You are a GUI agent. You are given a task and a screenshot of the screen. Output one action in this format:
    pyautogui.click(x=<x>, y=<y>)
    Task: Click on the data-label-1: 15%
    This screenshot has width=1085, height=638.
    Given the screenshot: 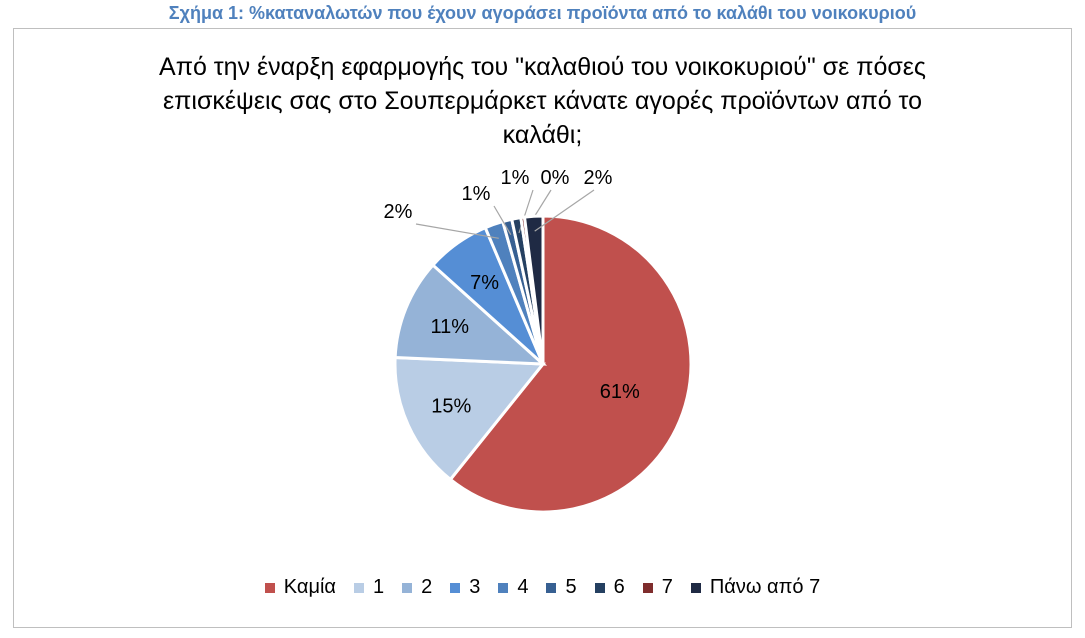 What is the action you would take?
    pyautogui.click(x=451, y=407)
    